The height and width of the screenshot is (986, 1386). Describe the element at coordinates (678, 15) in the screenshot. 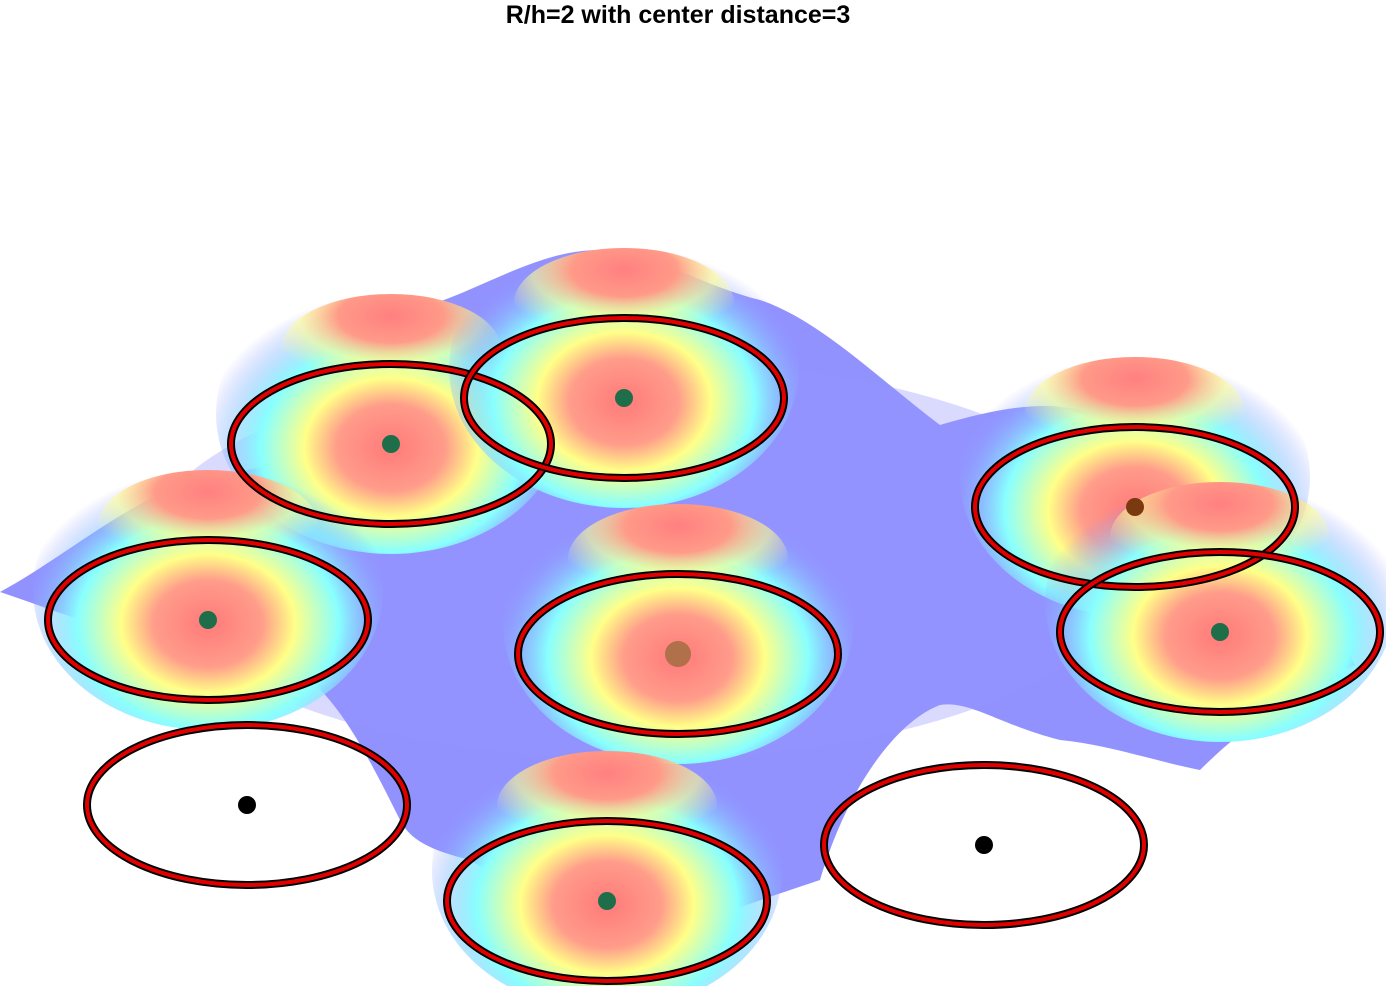

I see `chart-title: R/h=2 with center distance=3` at that location.